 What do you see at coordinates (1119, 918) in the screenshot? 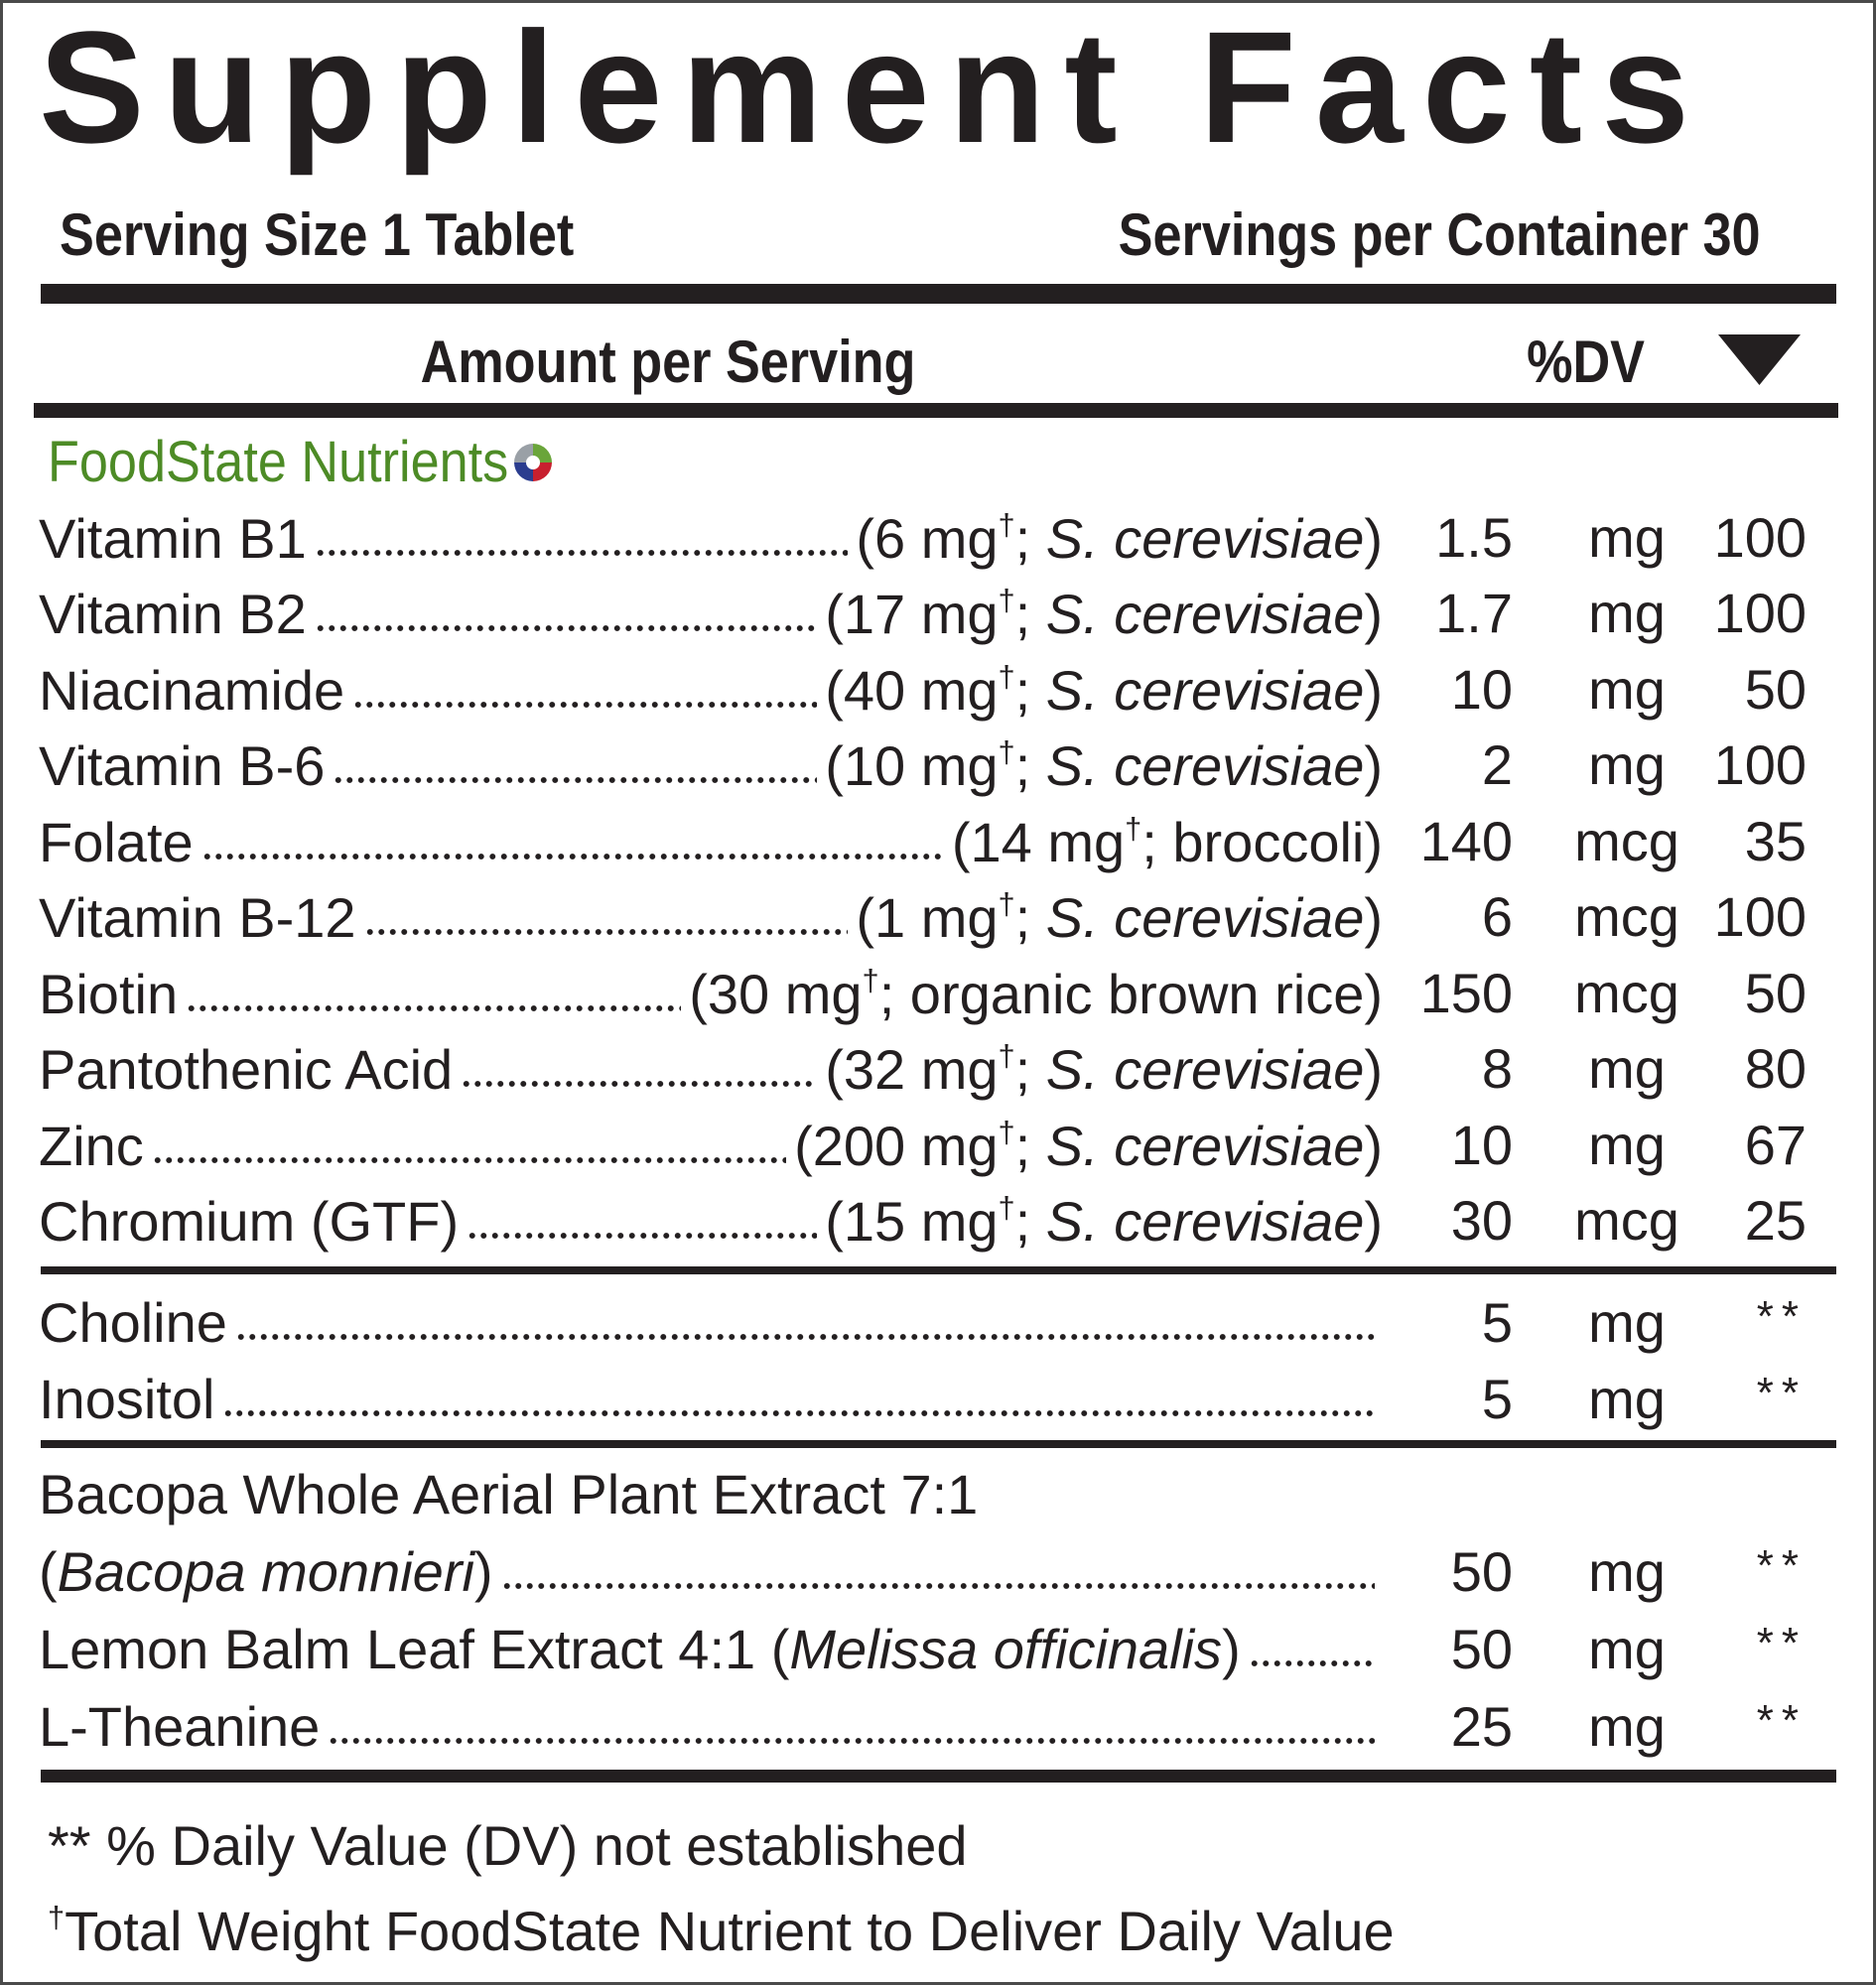
I see `nutrient-source: (1 mg†; S. cerevisiae)` at bounding box center [1119, 918].